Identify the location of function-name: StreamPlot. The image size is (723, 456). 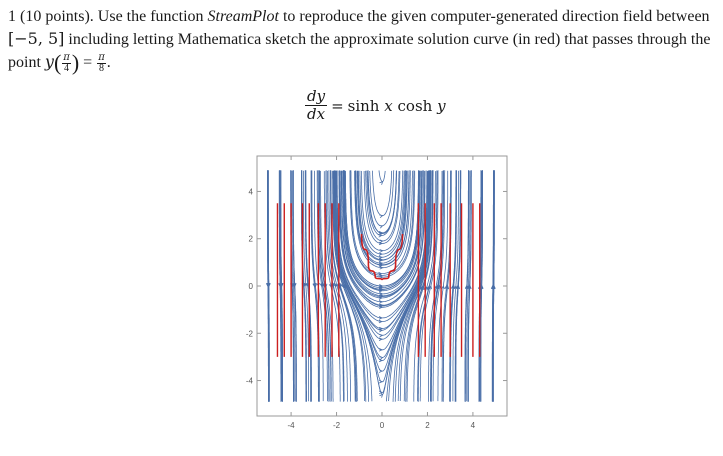
(243, 16).